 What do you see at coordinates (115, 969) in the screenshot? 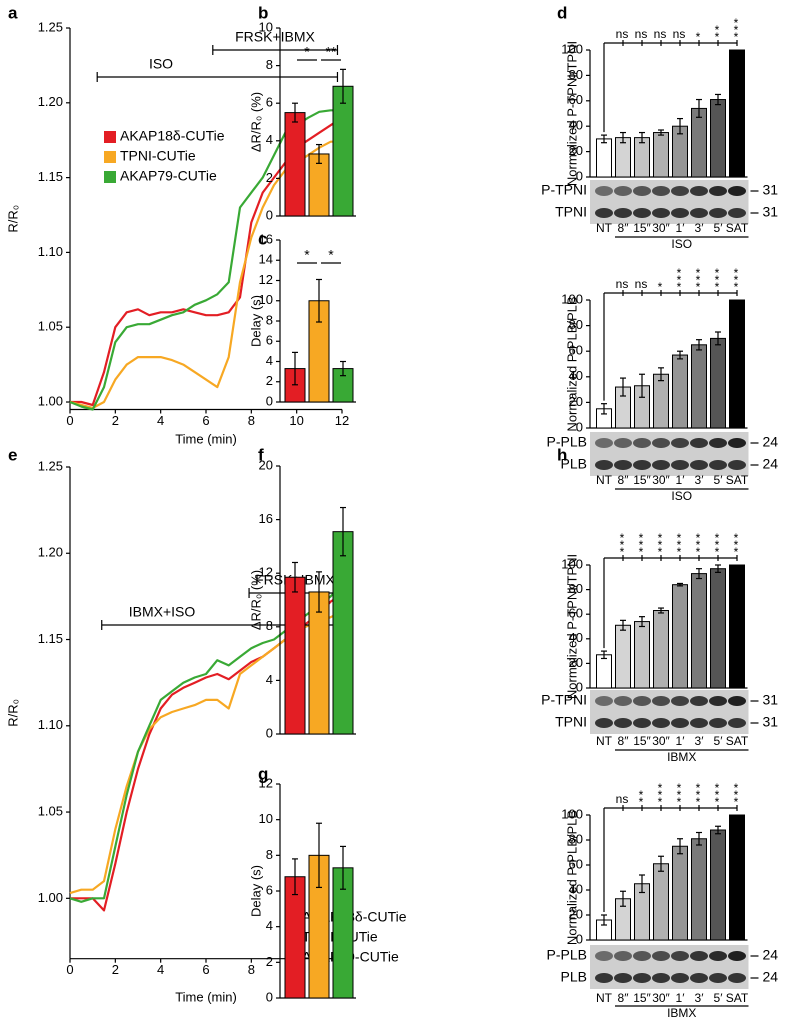
I see `x-tick-label: 2` at bounding box center [115, 969].